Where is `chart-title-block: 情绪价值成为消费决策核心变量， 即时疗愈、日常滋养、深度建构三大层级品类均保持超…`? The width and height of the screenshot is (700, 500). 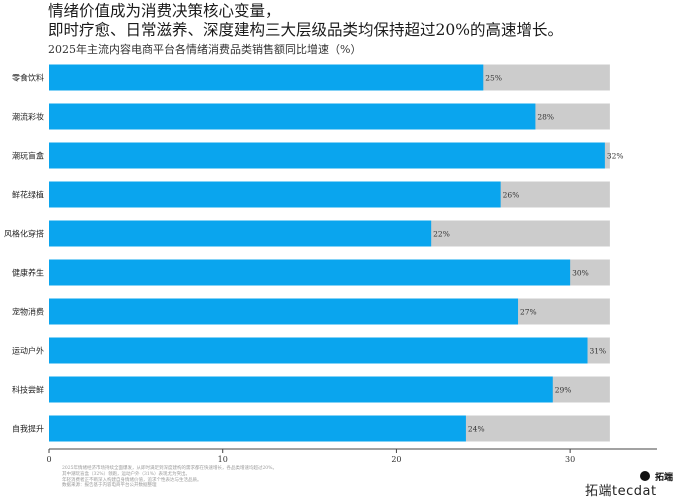
chart-title-block: 情绪价值成为消费决策核心变量， 即时疗愈、日常滋养、深度建构三大层级品类均保持超… is located at coordinates (368, 21).